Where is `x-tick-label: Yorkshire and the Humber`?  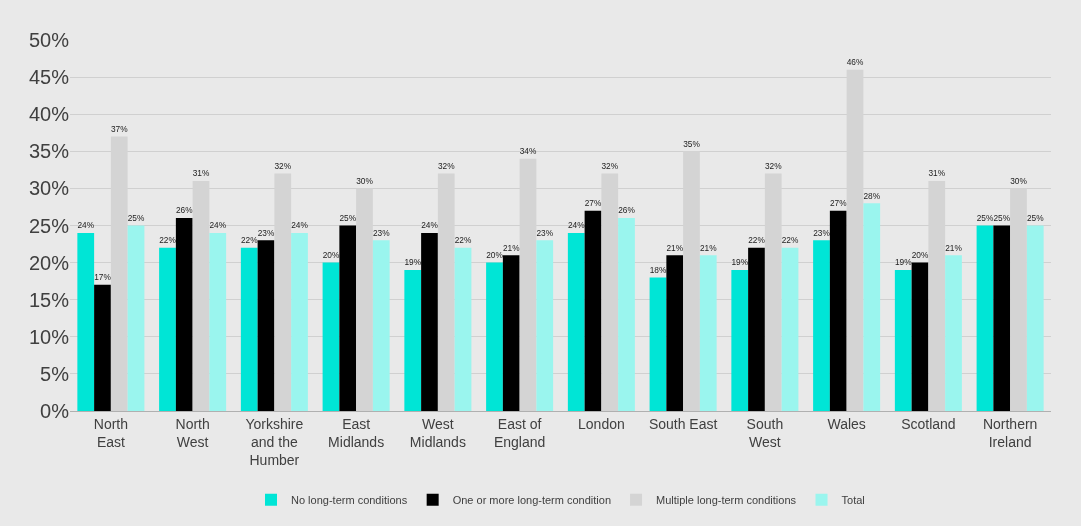 x-tick-label: Yorkshire and the Humber is located at coordinates (274, 442).